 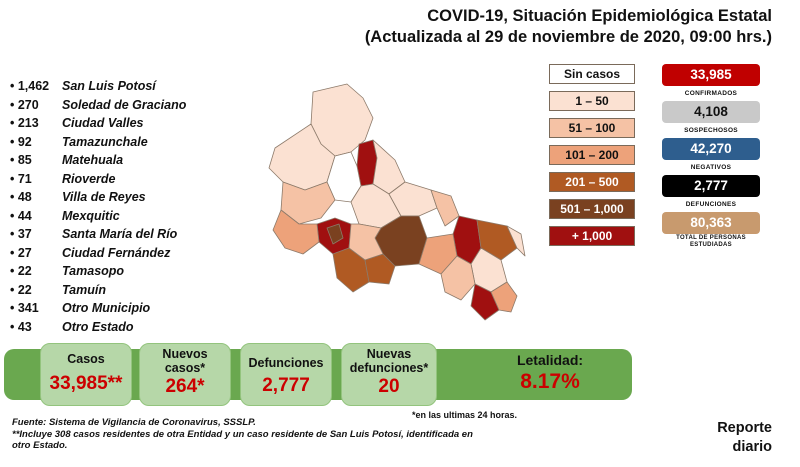 I want to click on muni-name: Matehuala, so click(x=93, y=160).